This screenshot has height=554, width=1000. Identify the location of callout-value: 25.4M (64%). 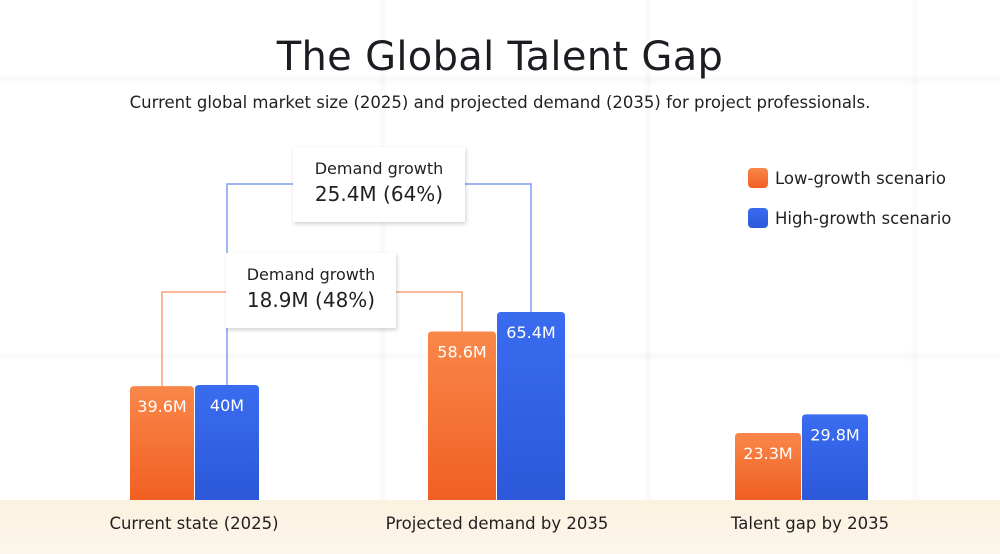
(379, 194).